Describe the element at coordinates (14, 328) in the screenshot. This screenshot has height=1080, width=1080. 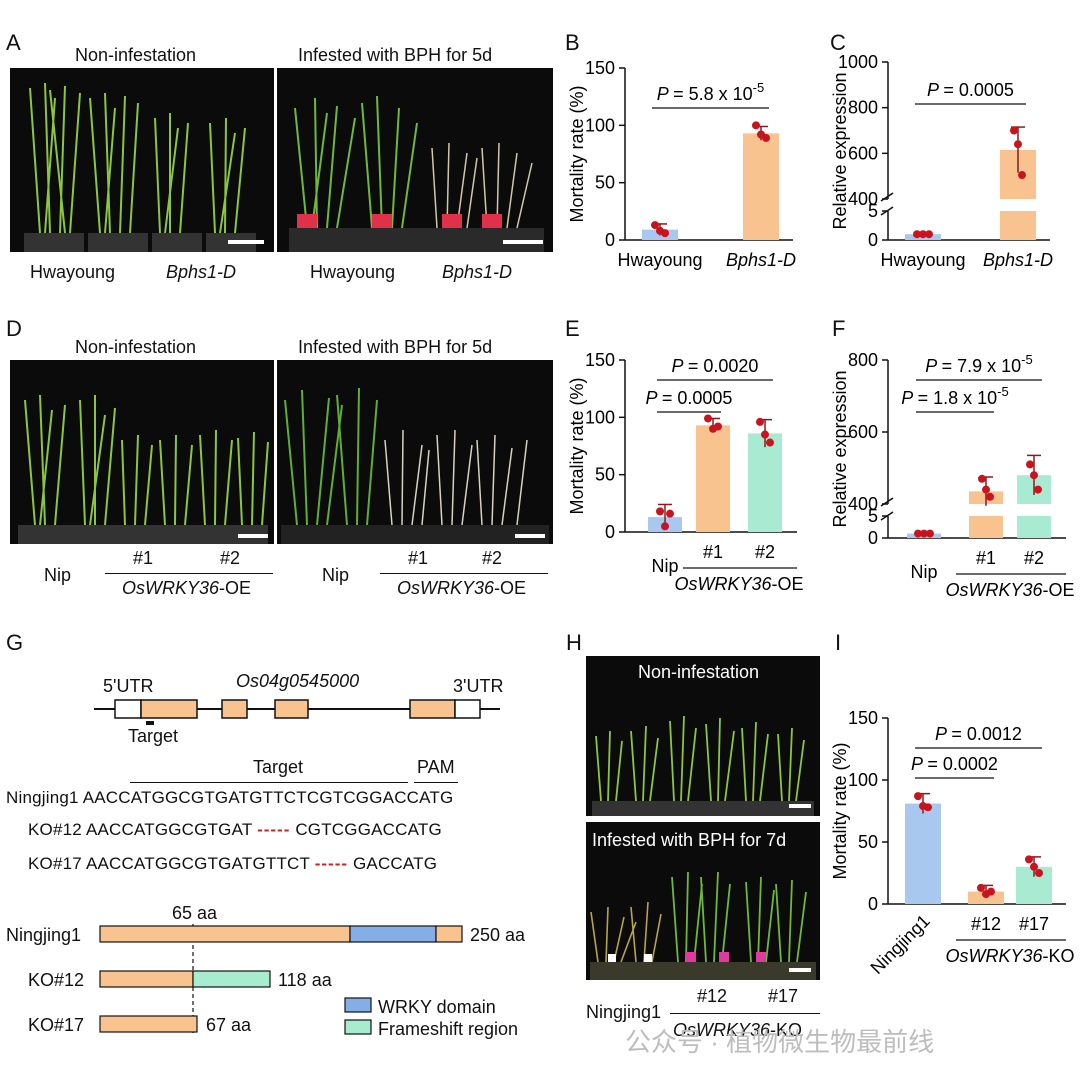
I see `panel-d-letter: D` at that location.